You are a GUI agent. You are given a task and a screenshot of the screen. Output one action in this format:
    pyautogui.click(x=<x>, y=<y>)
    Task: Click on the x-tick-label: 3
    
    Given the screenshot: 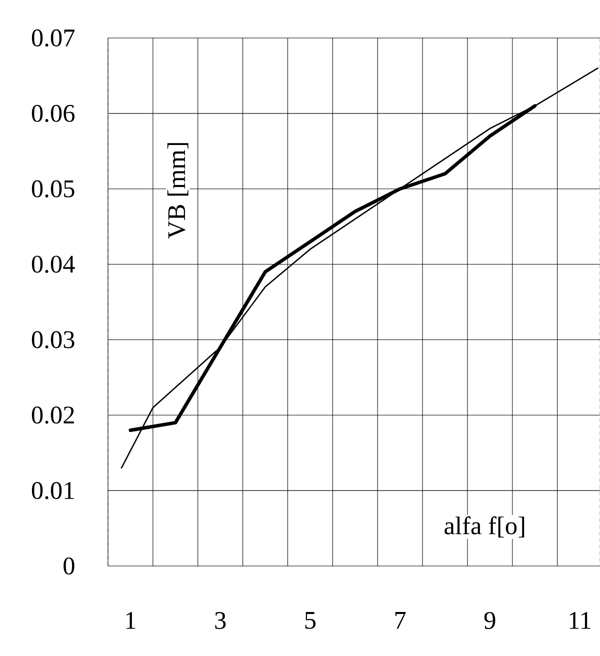 What is the action you would take?
    pyautogui.click(x=220, y=621)
    